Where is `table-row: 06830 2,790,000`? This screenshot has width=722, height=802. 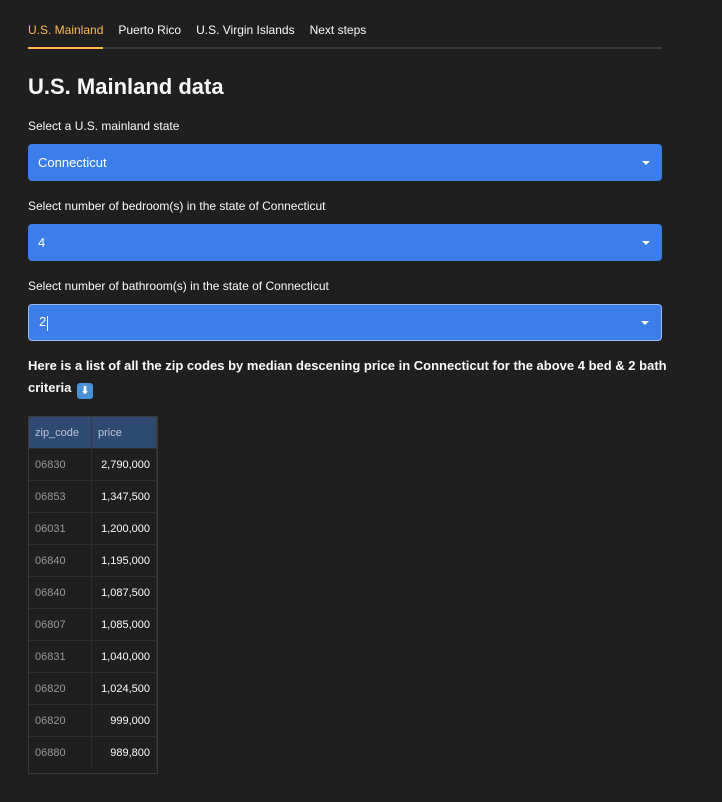
table-row: 06830 2,790,000 is located at coordinates (93, 464).